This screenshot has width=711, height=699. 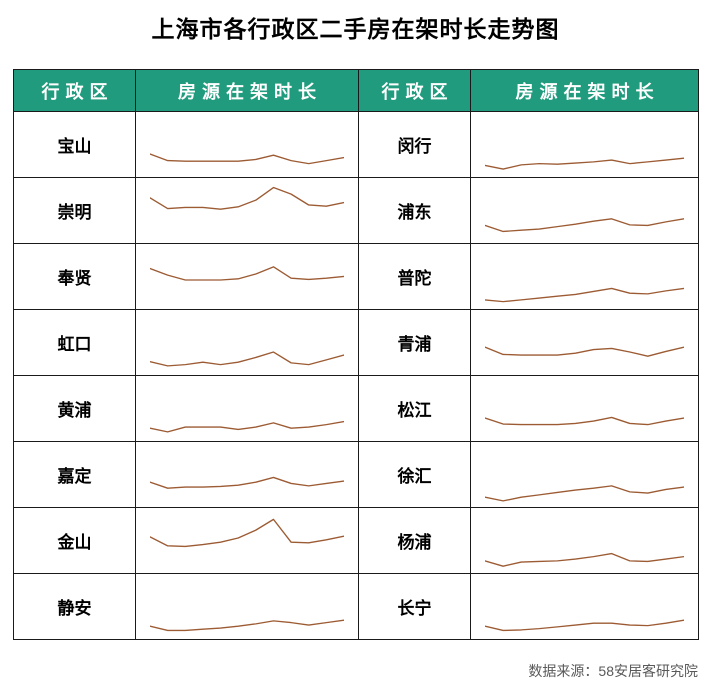 I want to click on header-district-left: 行政区, so click(x=74, y=90).